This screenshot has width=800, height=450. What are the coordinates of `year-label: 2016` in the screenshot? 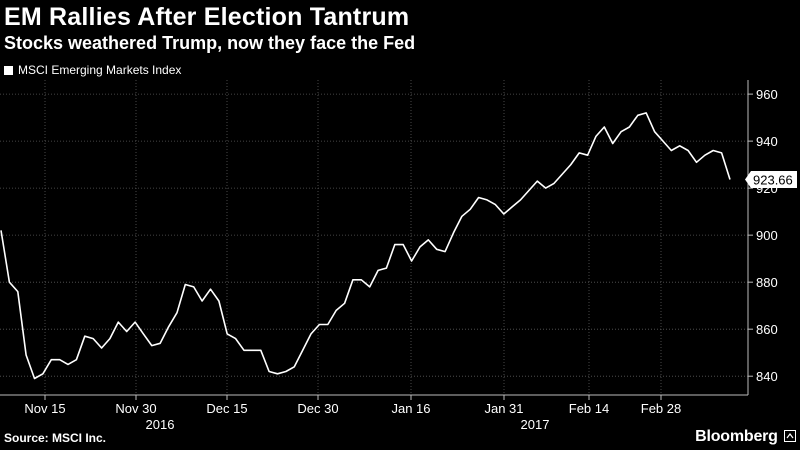 It's located at (160, 424).